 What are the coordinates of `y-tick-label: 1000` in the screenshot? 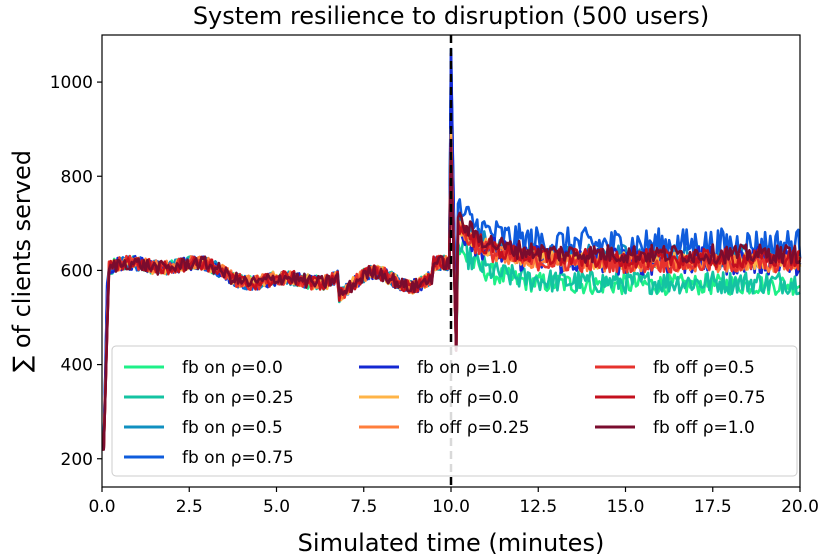 It's located at (71, 83).